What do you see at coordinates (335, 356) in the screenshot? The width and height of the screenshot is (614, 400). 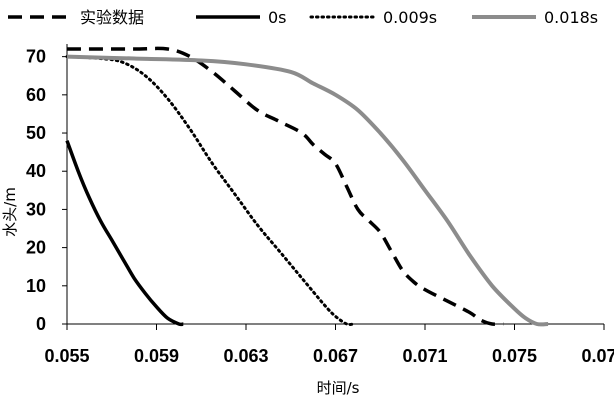 I see `x-tick-label: 0.067` at bounding box center [335, 356].